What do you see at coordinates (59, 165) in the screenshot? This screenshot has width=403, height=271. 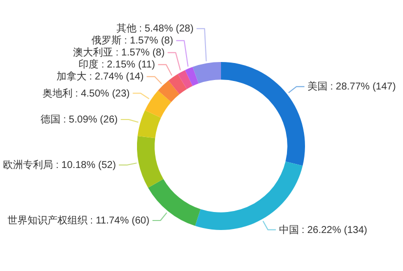 I see `slice-label: 欧洲专利局 : 10.18% (52)` at bounding box center [59, 165].